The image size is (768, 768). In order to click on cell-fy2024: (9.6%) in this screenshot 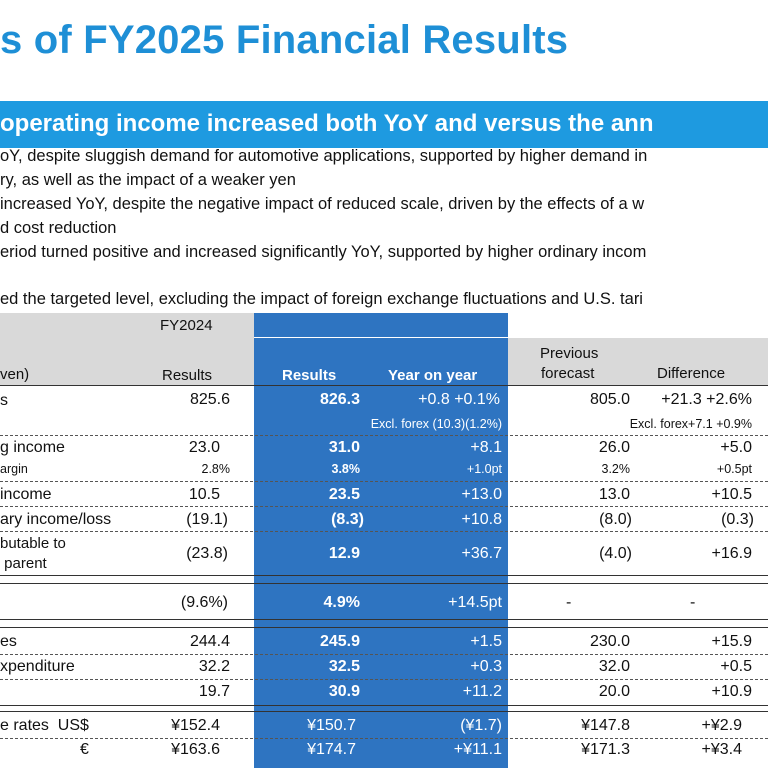, I will do `click(204, 602)`.